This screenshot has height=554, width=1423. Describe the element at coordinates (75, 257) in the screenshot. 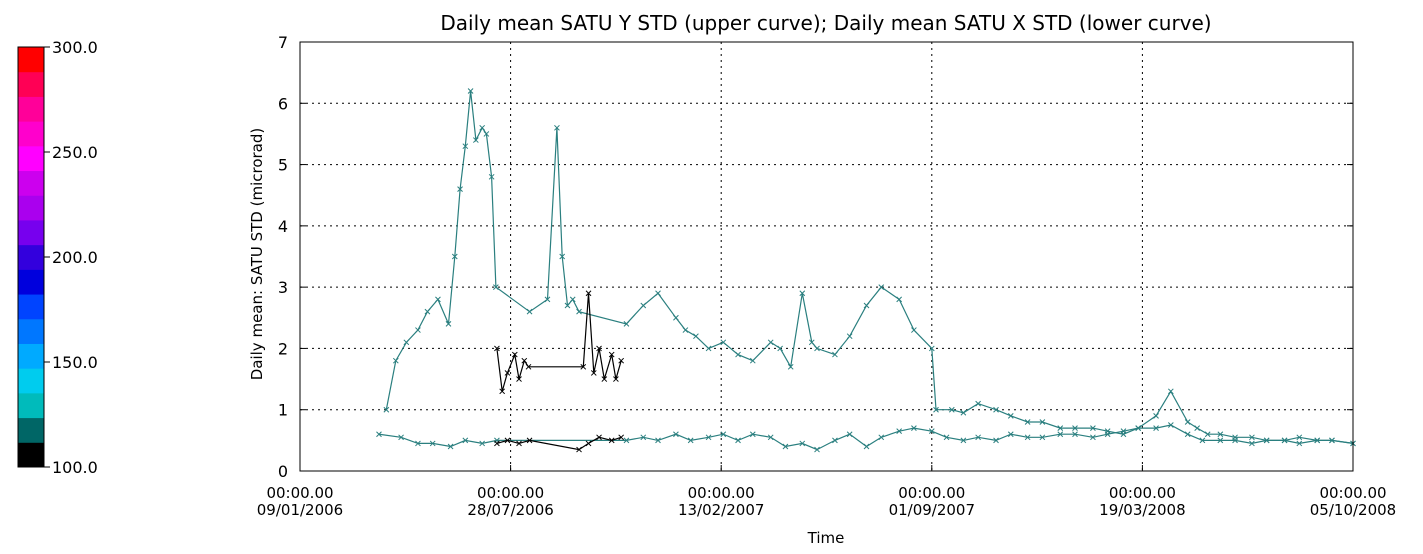

I see `colorbar-tick-label: 200.0` at that location.